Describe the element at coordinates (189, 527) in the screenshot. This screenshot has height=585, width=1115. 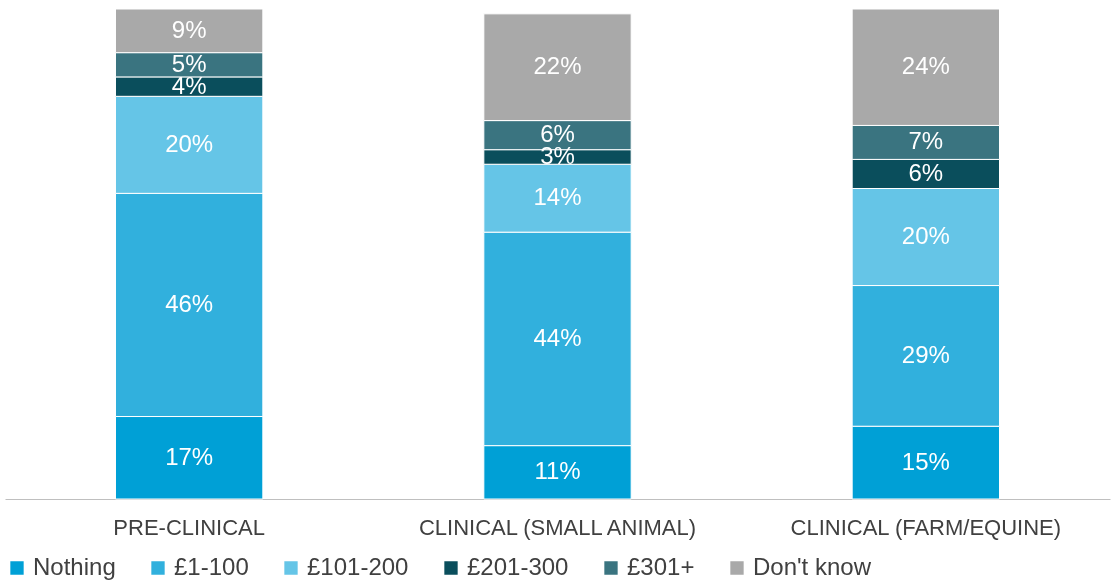
I see `x-tick-label: PRE-CLINICAL` at that location.